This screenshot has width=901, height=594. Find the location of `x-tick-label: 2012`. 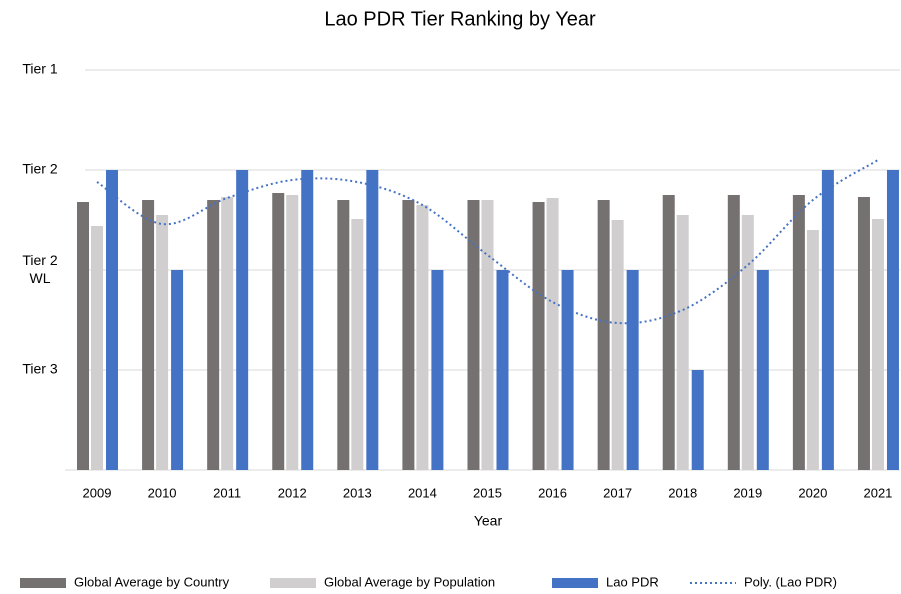

x-tick-label: 2012 is located at coordinates (292, 492).